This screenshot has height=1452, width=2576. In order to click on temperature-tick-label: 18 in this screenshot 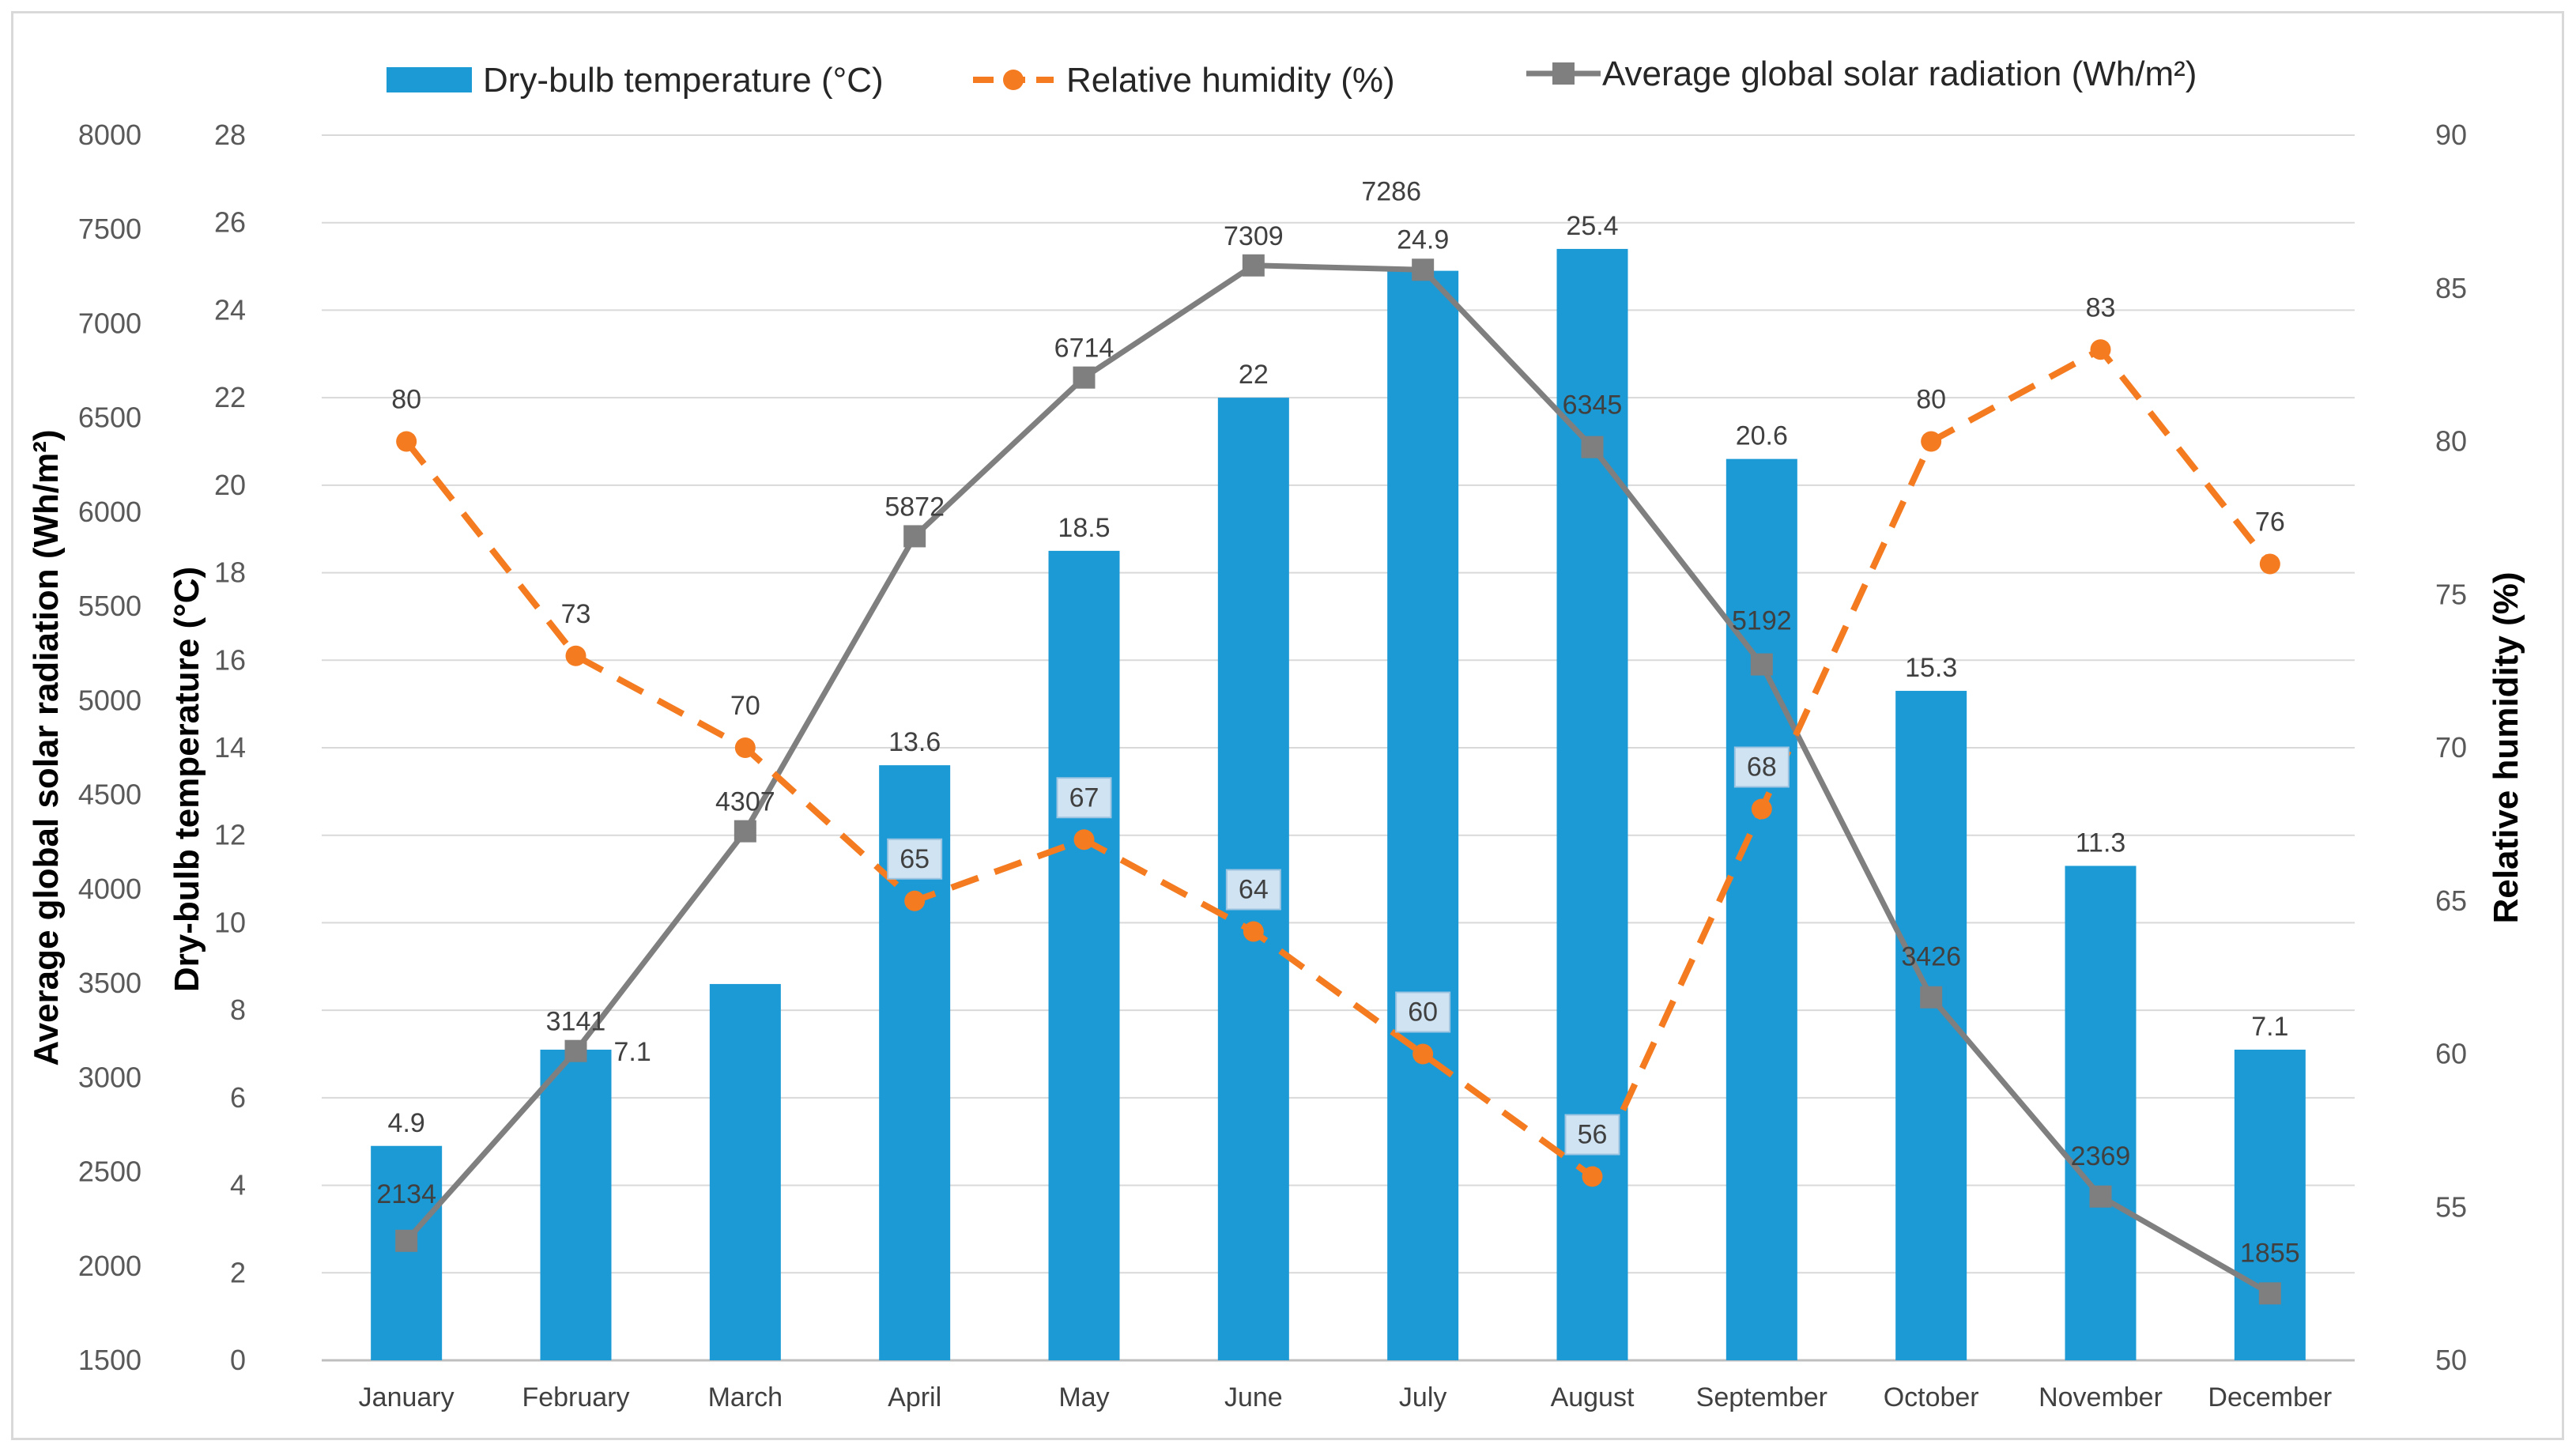, I will do `click(230, 572)`.